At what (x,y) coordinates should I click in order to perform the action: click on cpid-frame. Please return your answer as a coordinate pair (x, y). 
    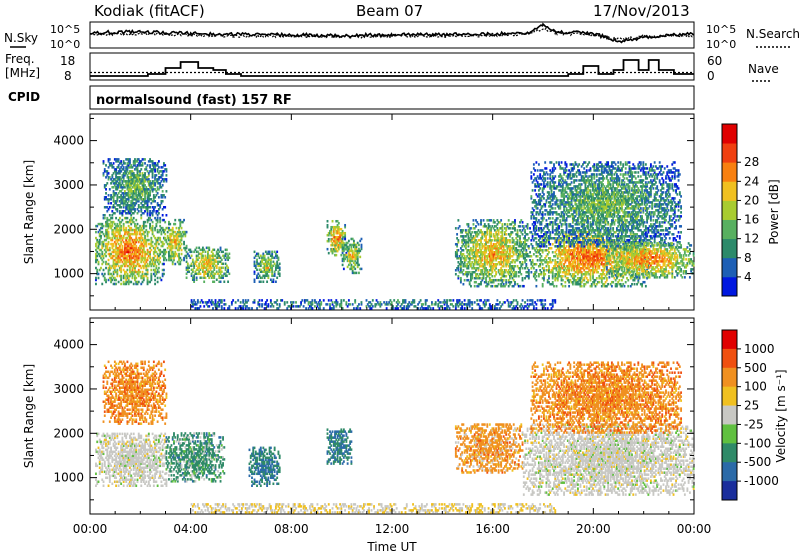
    Looking at the image, I should click on (392, 97).